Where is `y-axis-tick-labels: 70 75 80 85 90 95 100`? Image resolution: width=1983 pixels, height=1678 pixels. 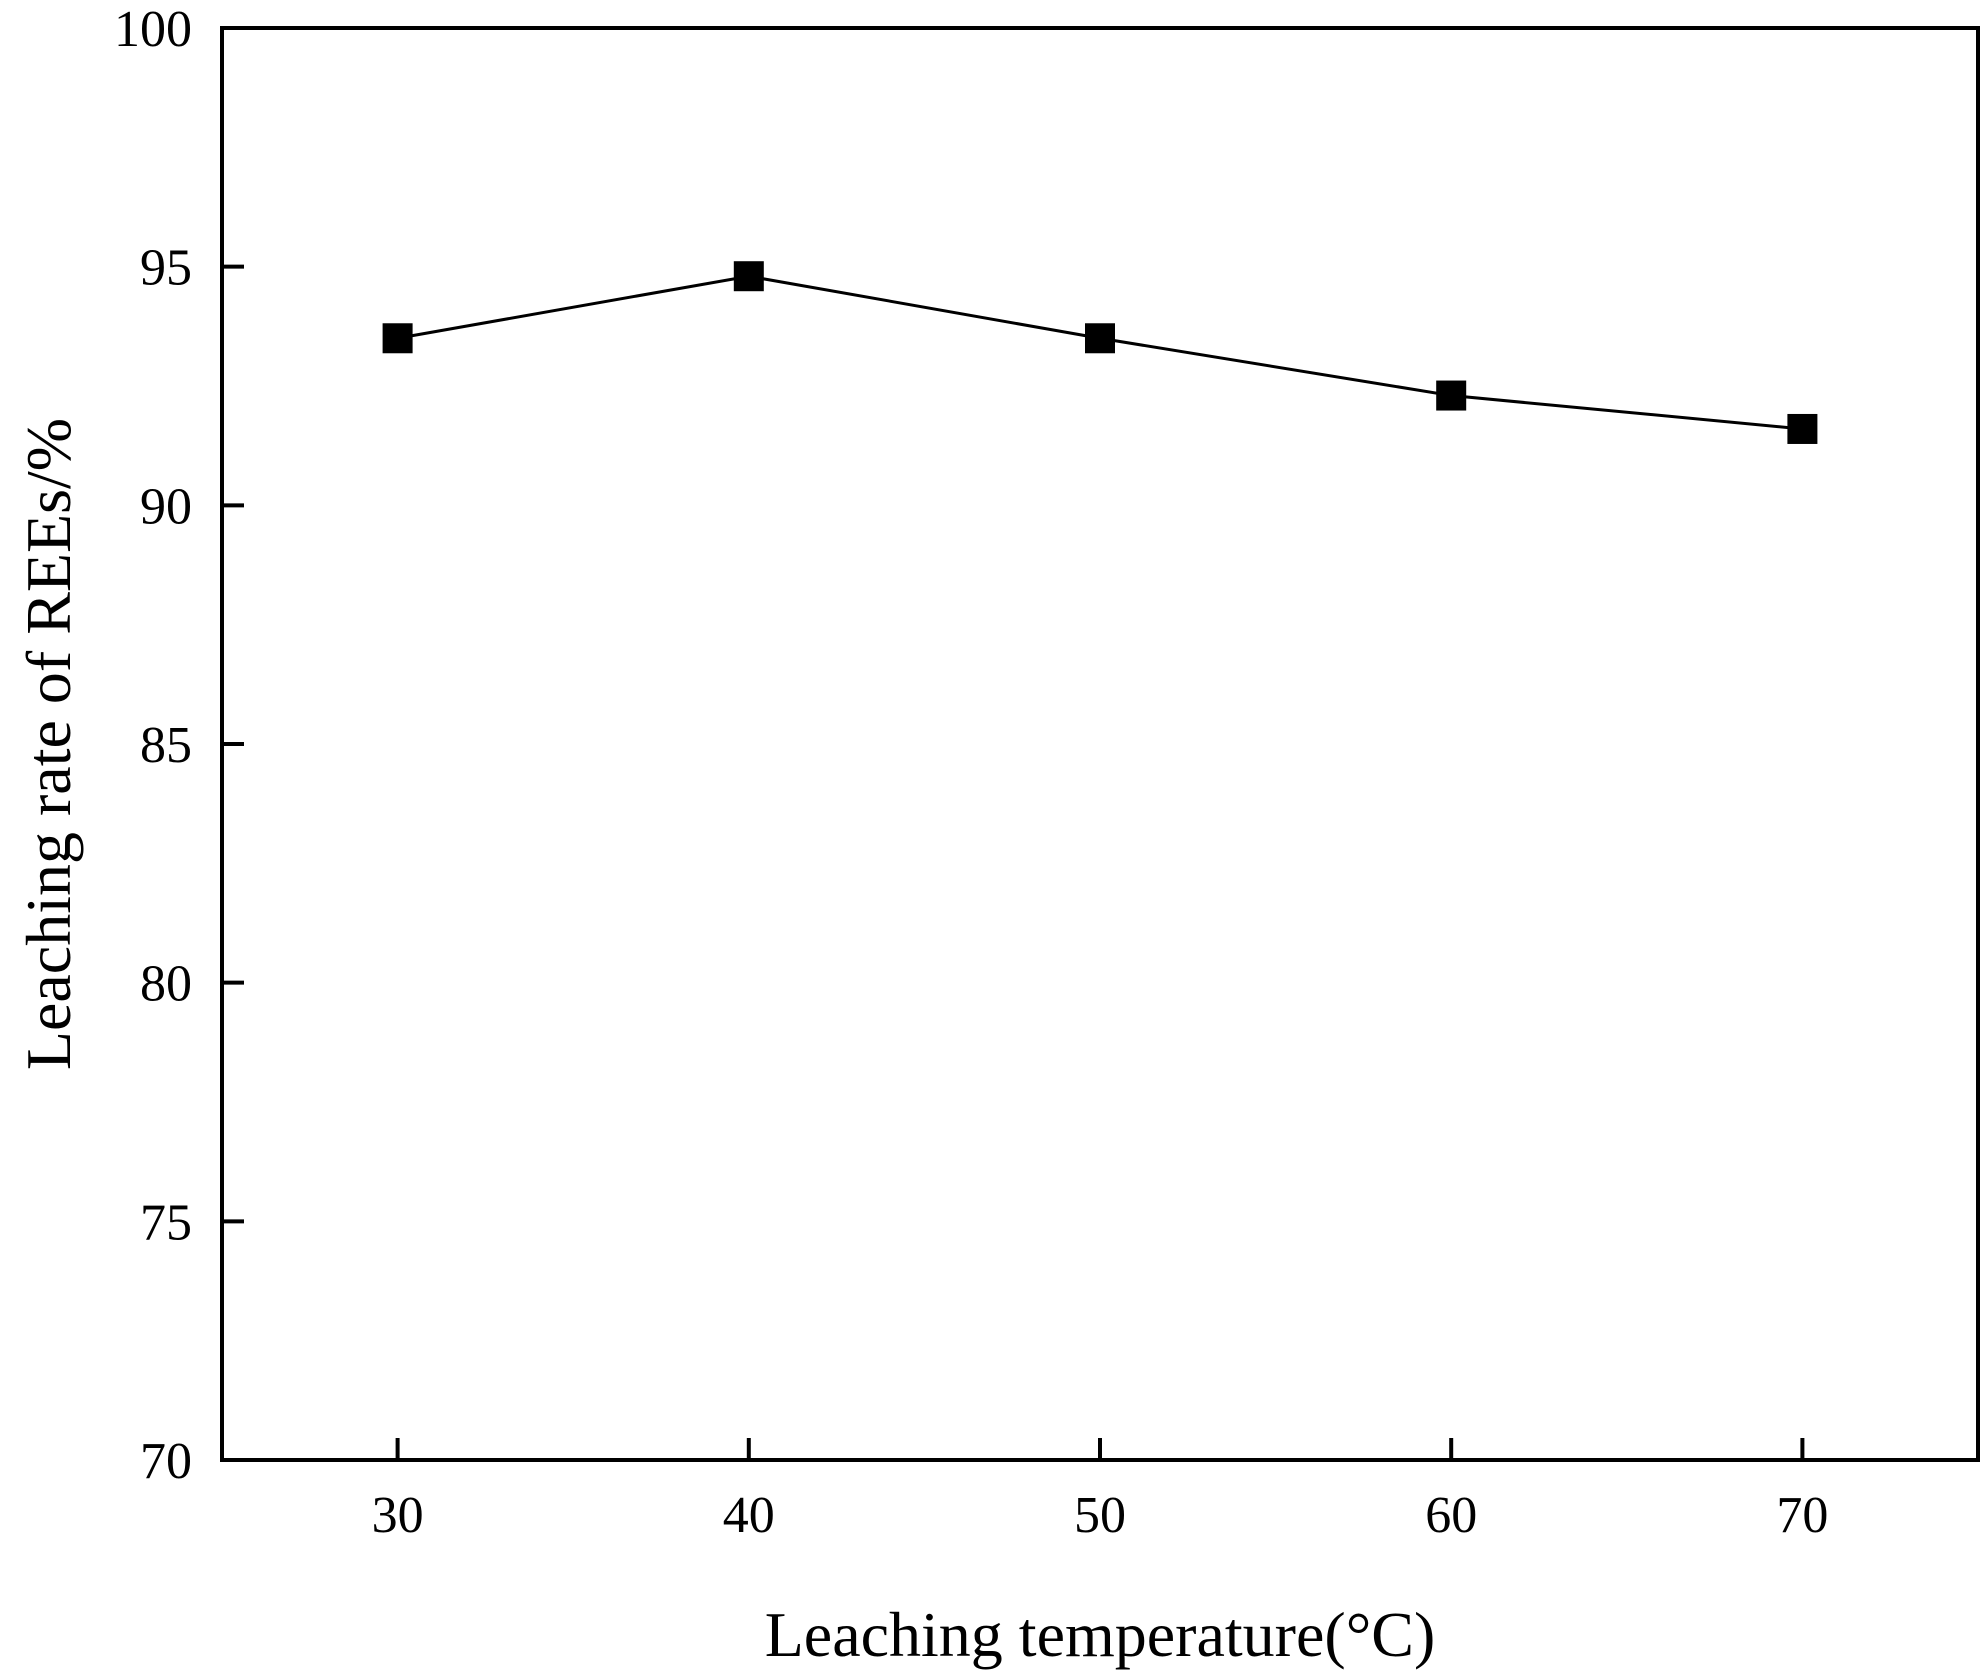
y-axis-tick-labels: 70 75 80 85 90 95 100 is located at coordinates (153, 745).